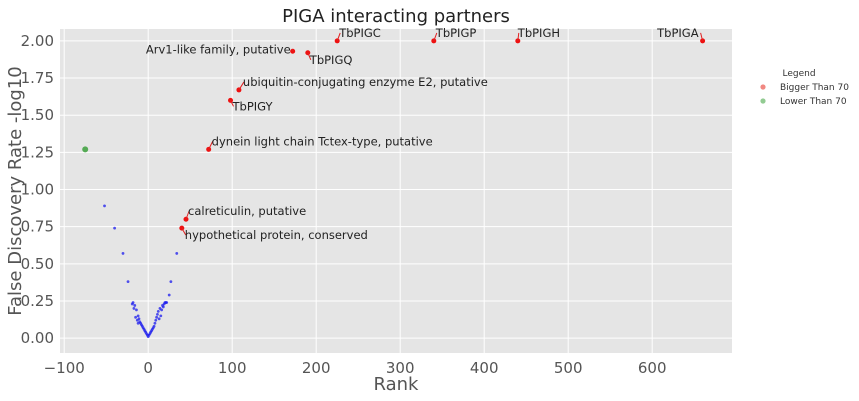  Describe the element at coordinates (355, 368) in the screenshot. I see `x-tick-labels: −100 0 100 200 300 400 500 600` at that location.